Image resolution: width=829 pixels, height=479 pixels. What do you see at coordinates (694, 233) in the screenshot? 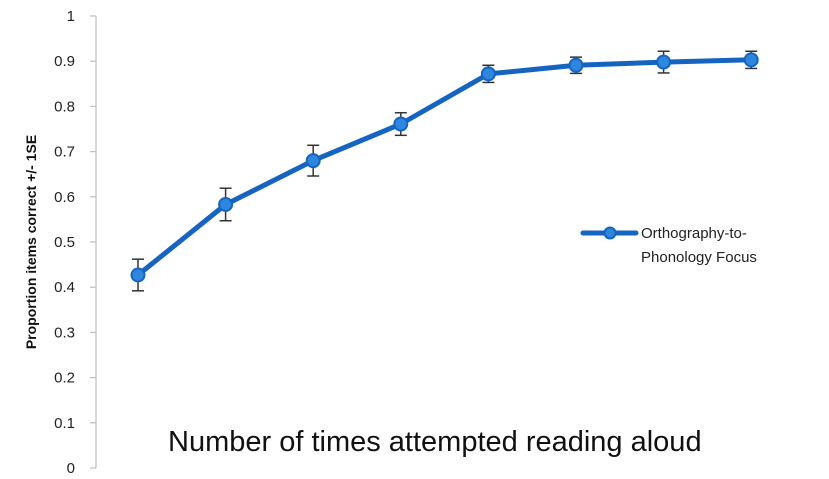
I see `legend-label-line-1: Orthography-to-` at bounding box center [694, 233].